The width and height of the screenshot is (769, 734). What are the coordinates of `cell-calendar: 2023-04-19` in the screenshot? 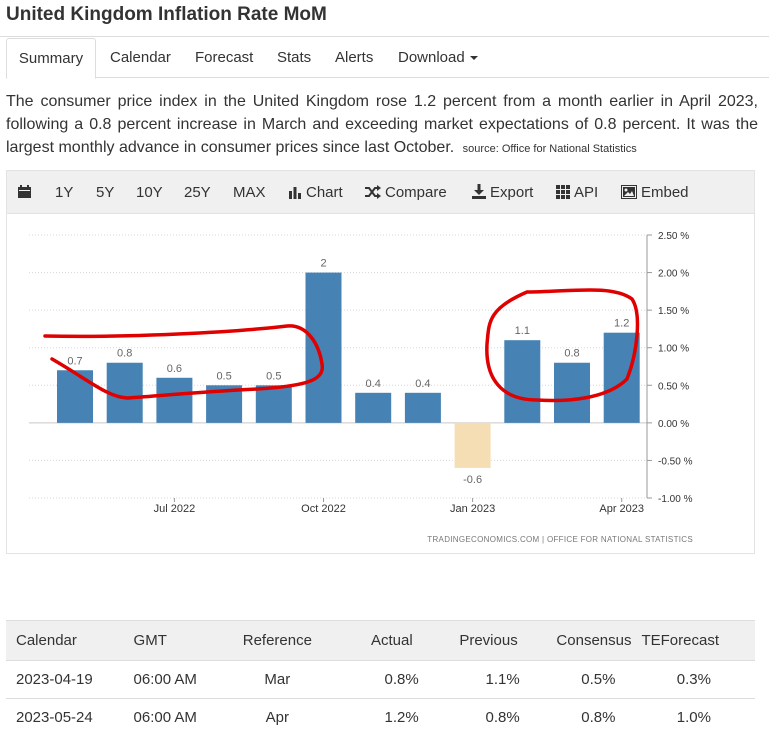 It's located at (60, 679).